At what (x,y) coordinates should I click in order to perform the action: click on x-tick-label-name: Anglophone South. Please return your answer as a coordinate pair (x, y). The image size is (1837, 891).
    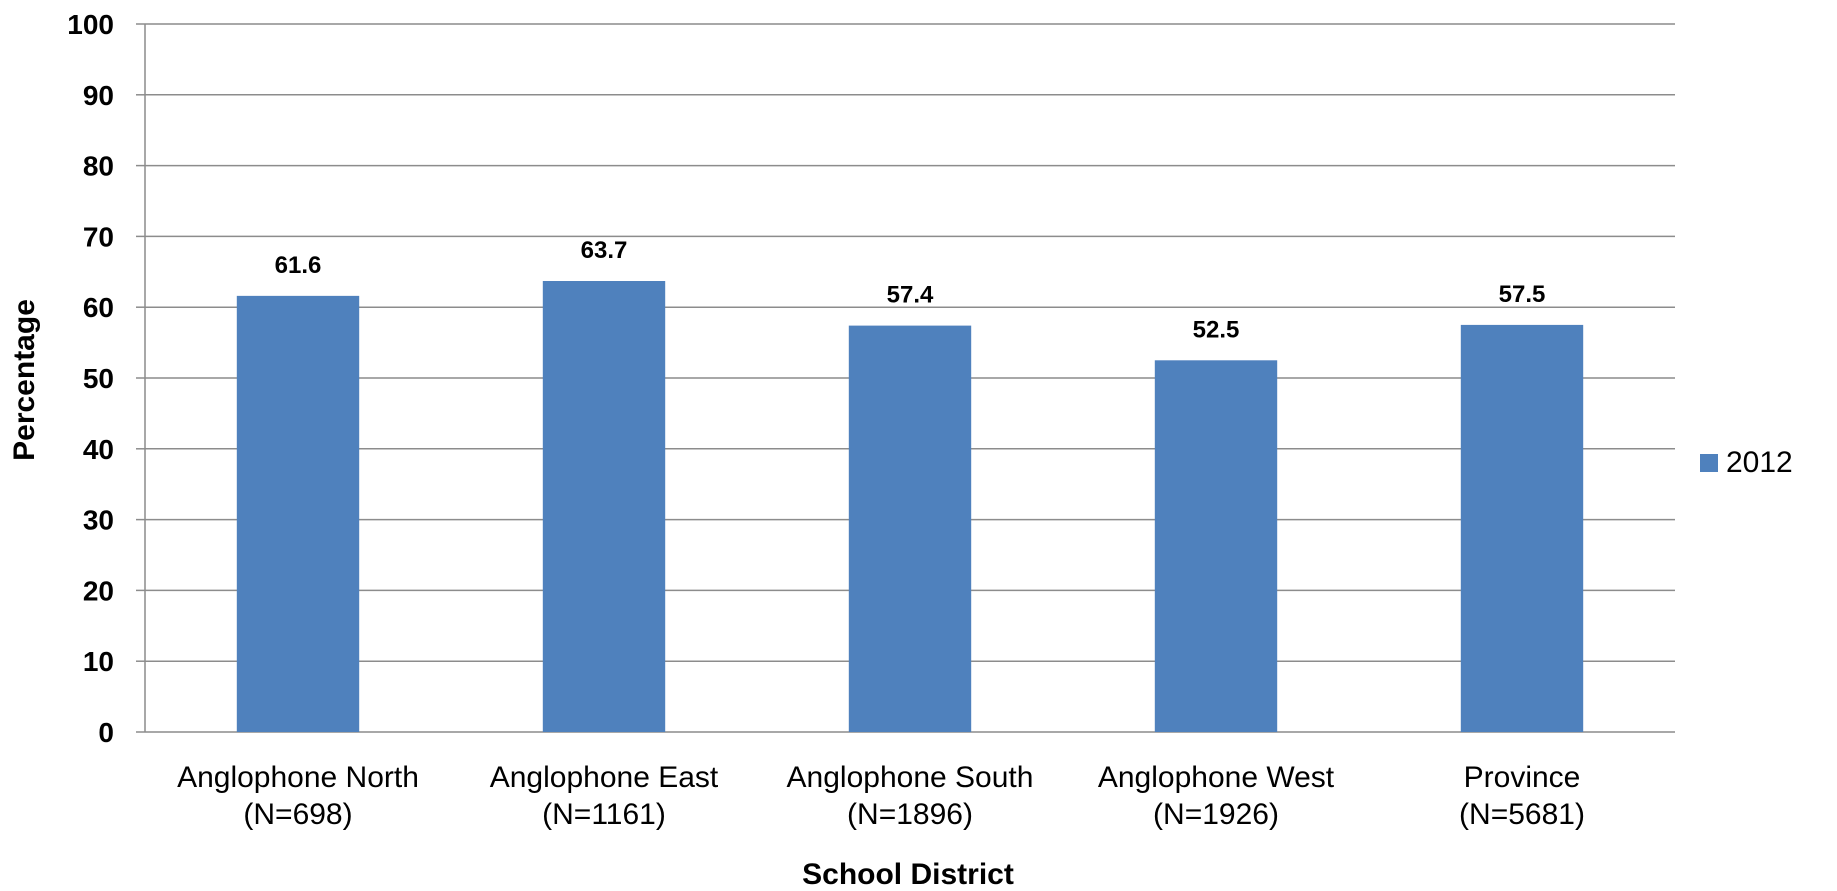
    Looking at the image, I should click on (910, 777).